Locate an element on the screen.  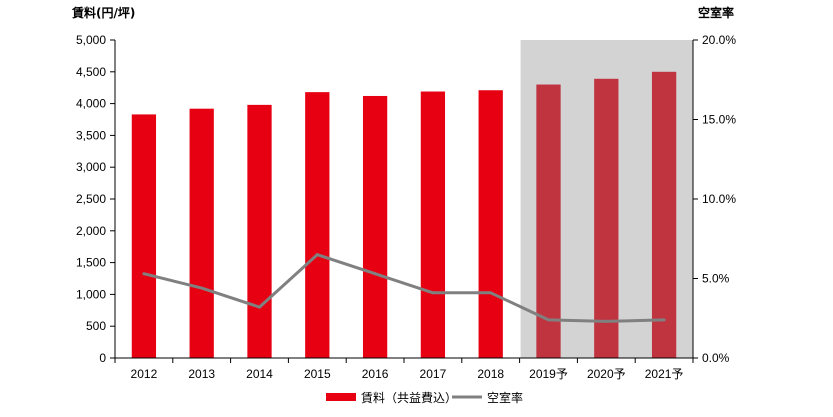
y-right-tick-label: 10.0% is located at coordinates (719, 199).